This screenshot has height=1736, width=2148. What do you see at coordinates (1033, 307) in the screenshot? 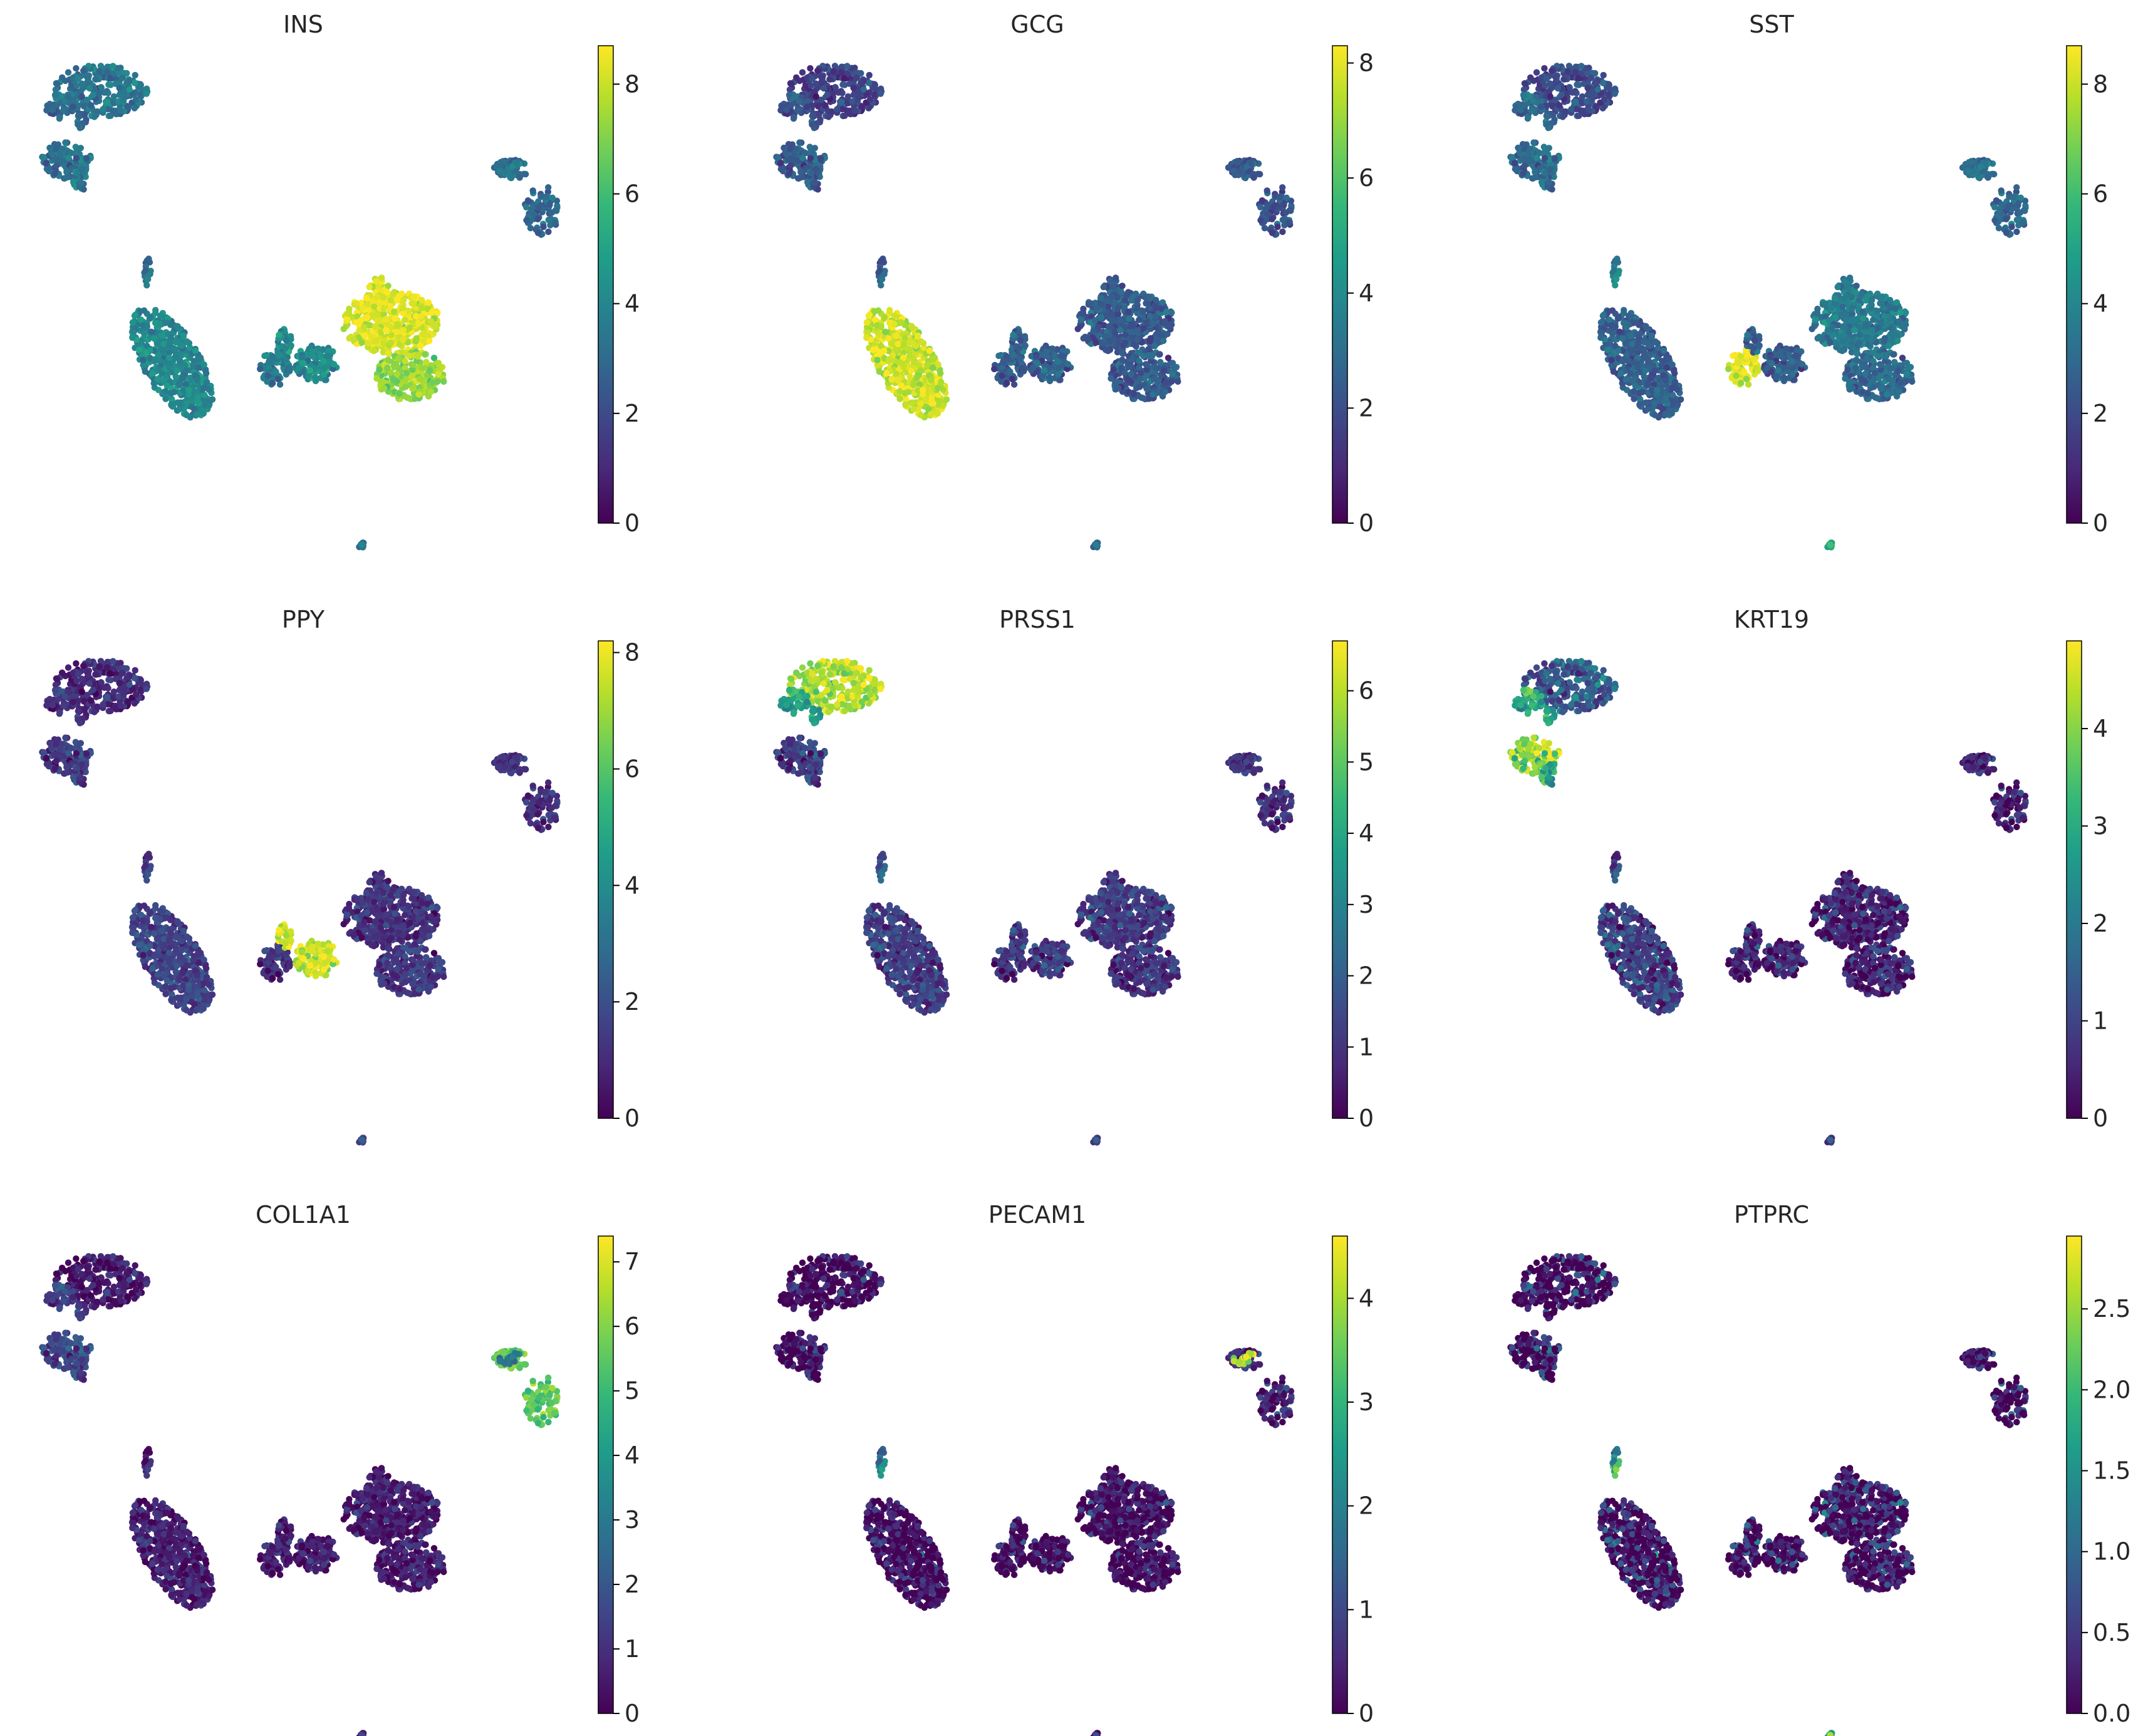
I see `umap-points` at bounding box center [1033, 307].